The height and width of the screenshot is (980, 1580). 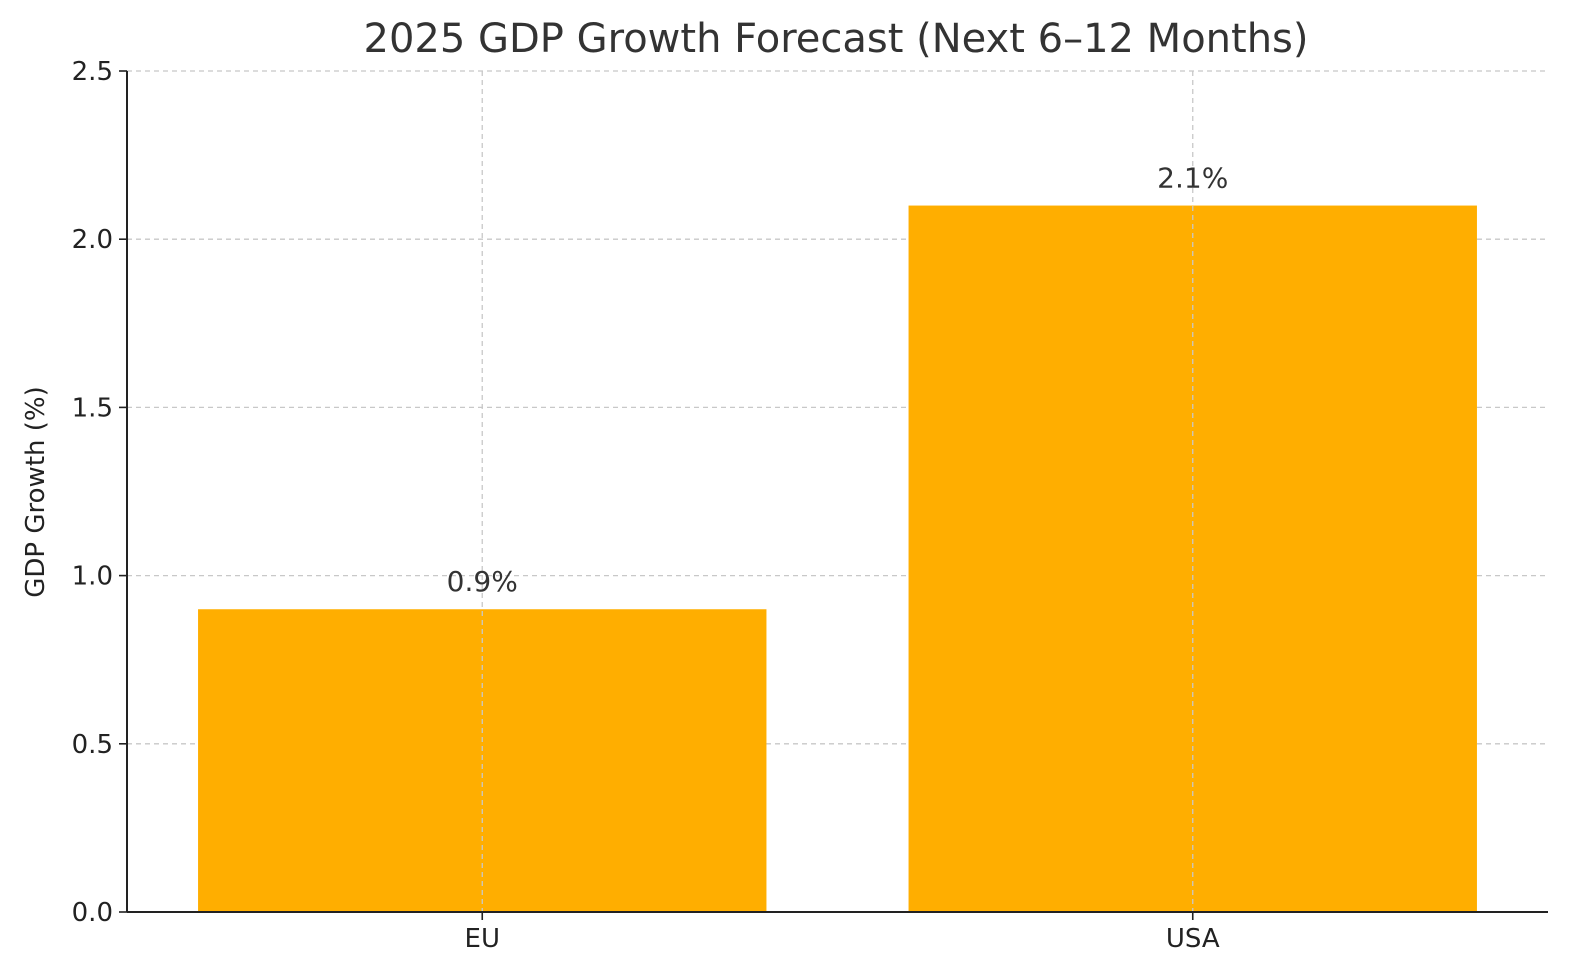 I want to click on value-label-eu: 0.9%, so click(x=482, y=581).